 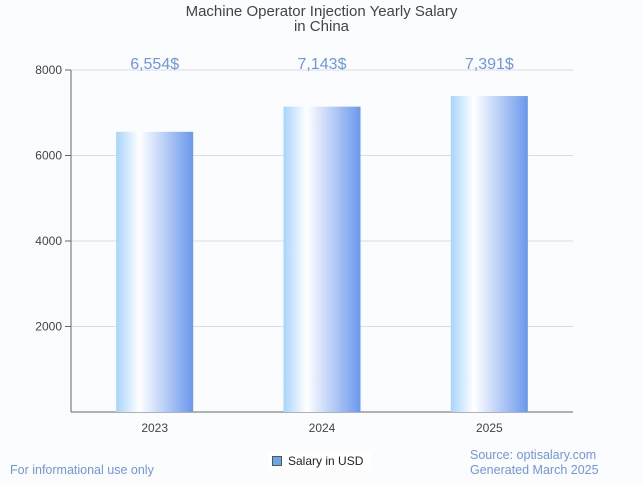 What do you see at coordinates (48, 70) in the screenshot?
I see `y-tick-label: 8000` at bounding box center [48, 70].